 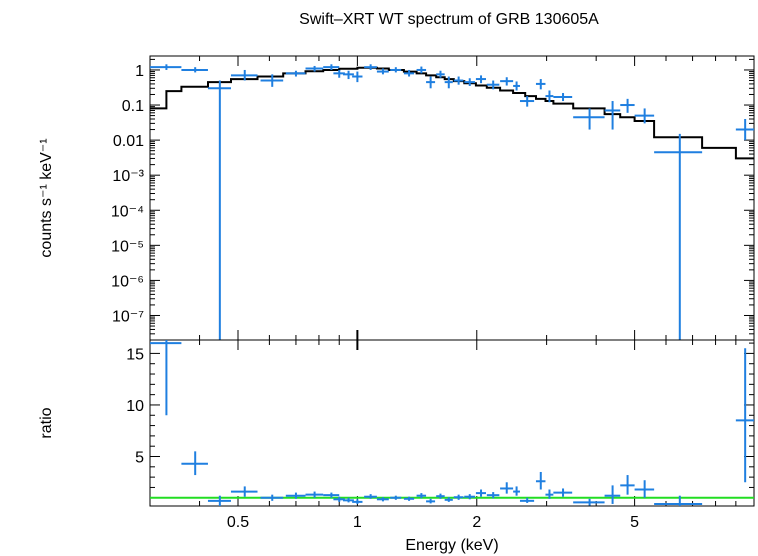 What do you see at coordinates (139, 71) in the screenshot?
I see `spectrum-y-tick-label: 1` at bounding box center [139, 71].